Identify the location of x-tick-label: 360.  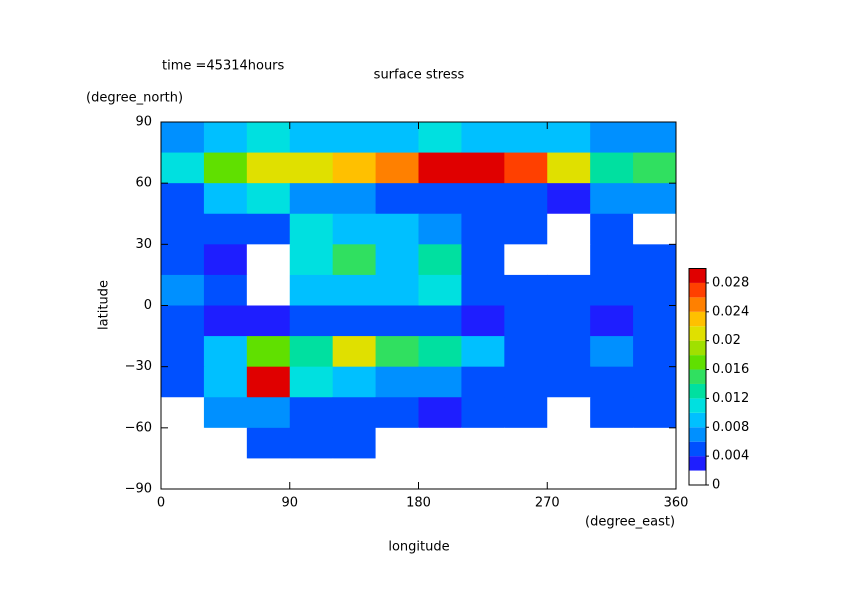
(676, 503).